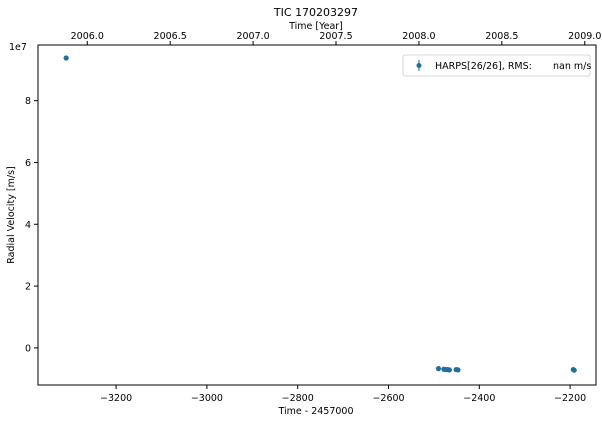  I want to click on top-x-tick-label: 2007.5, so click(335, 36).